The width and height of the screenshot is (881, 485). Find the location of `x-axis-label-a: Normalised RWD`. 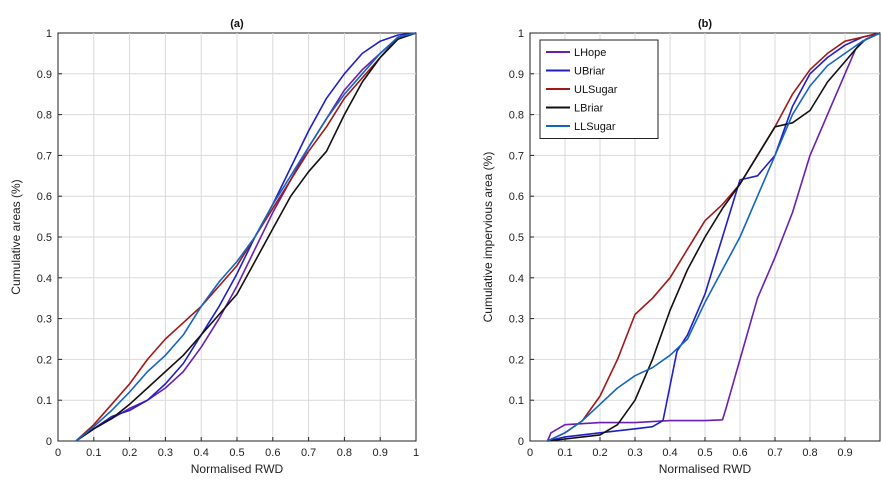

x-axis-label-a: Normalised RWD is located at coordinates (237, 469).